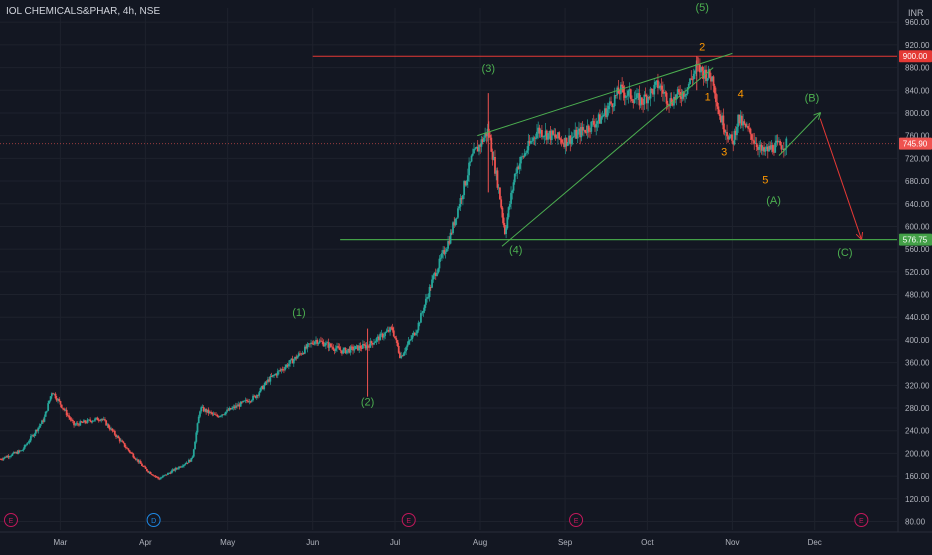  Describe the element at coordinates (815, 542) in the screenshot. I see `time-tick-label: Dec` at that location.